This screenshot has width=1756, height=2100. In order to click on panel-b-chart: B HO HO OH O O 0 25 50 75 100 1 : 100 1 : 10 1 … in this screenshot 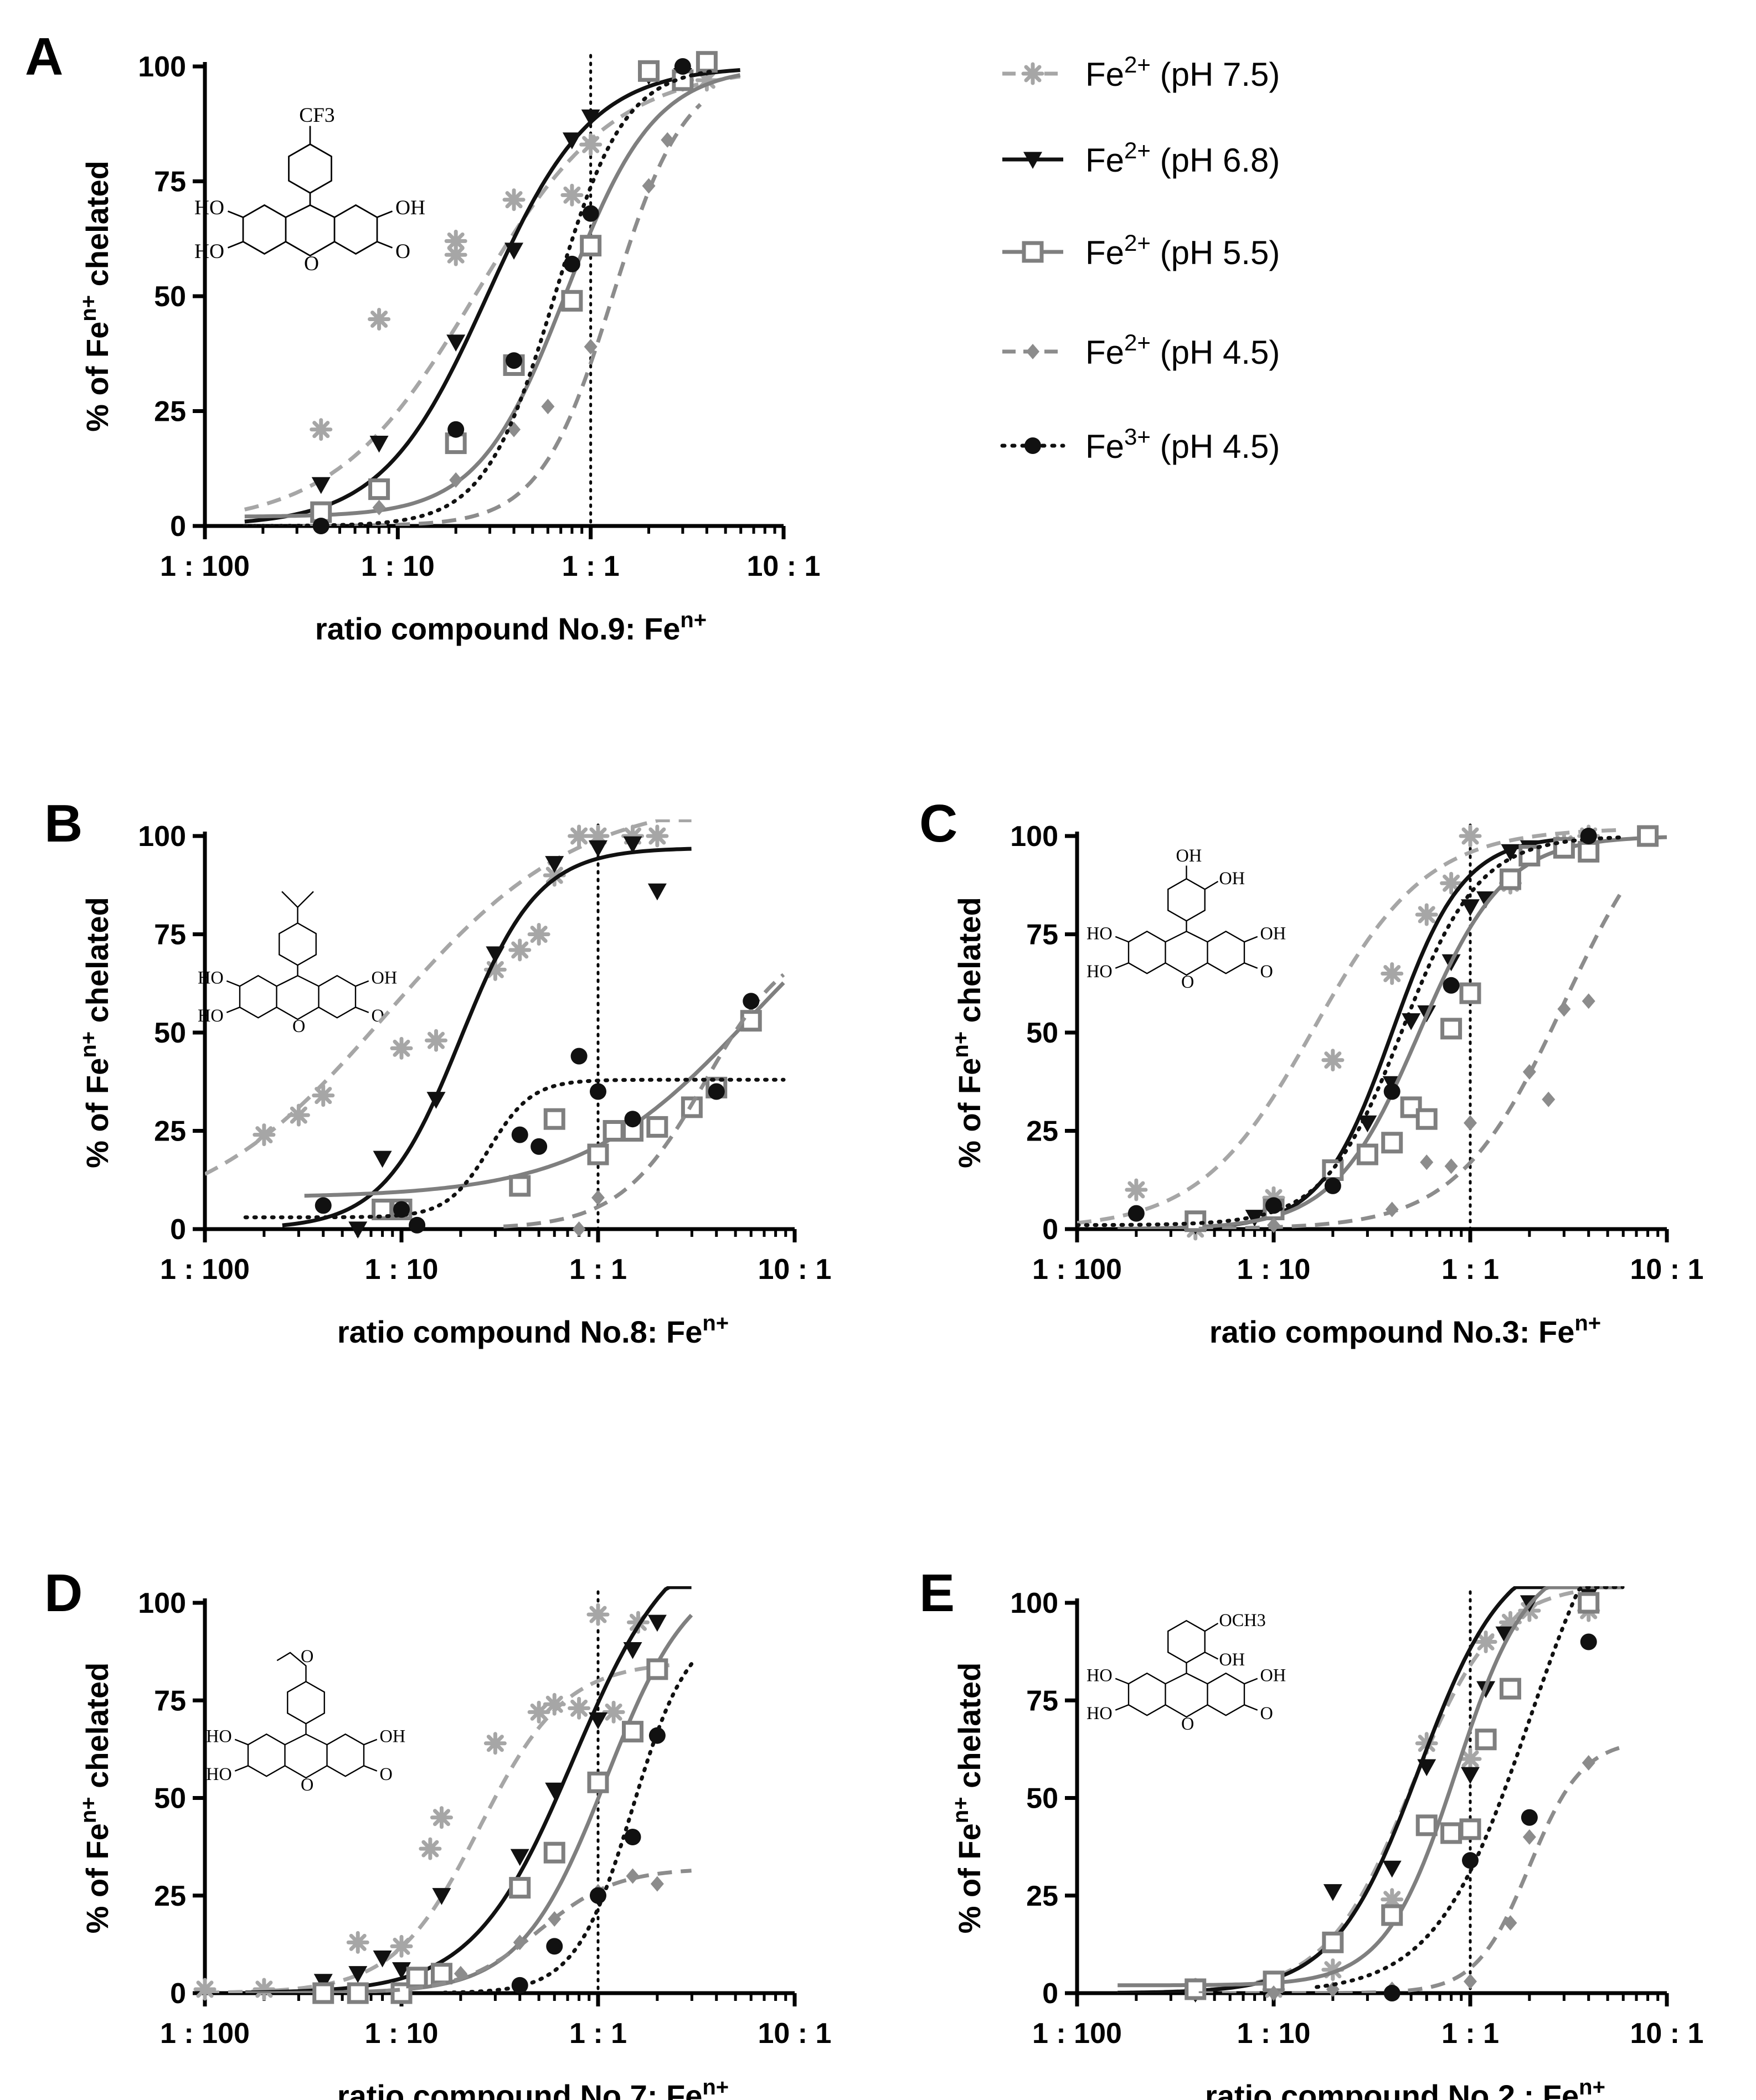, I will do `click(437, 1071)`.